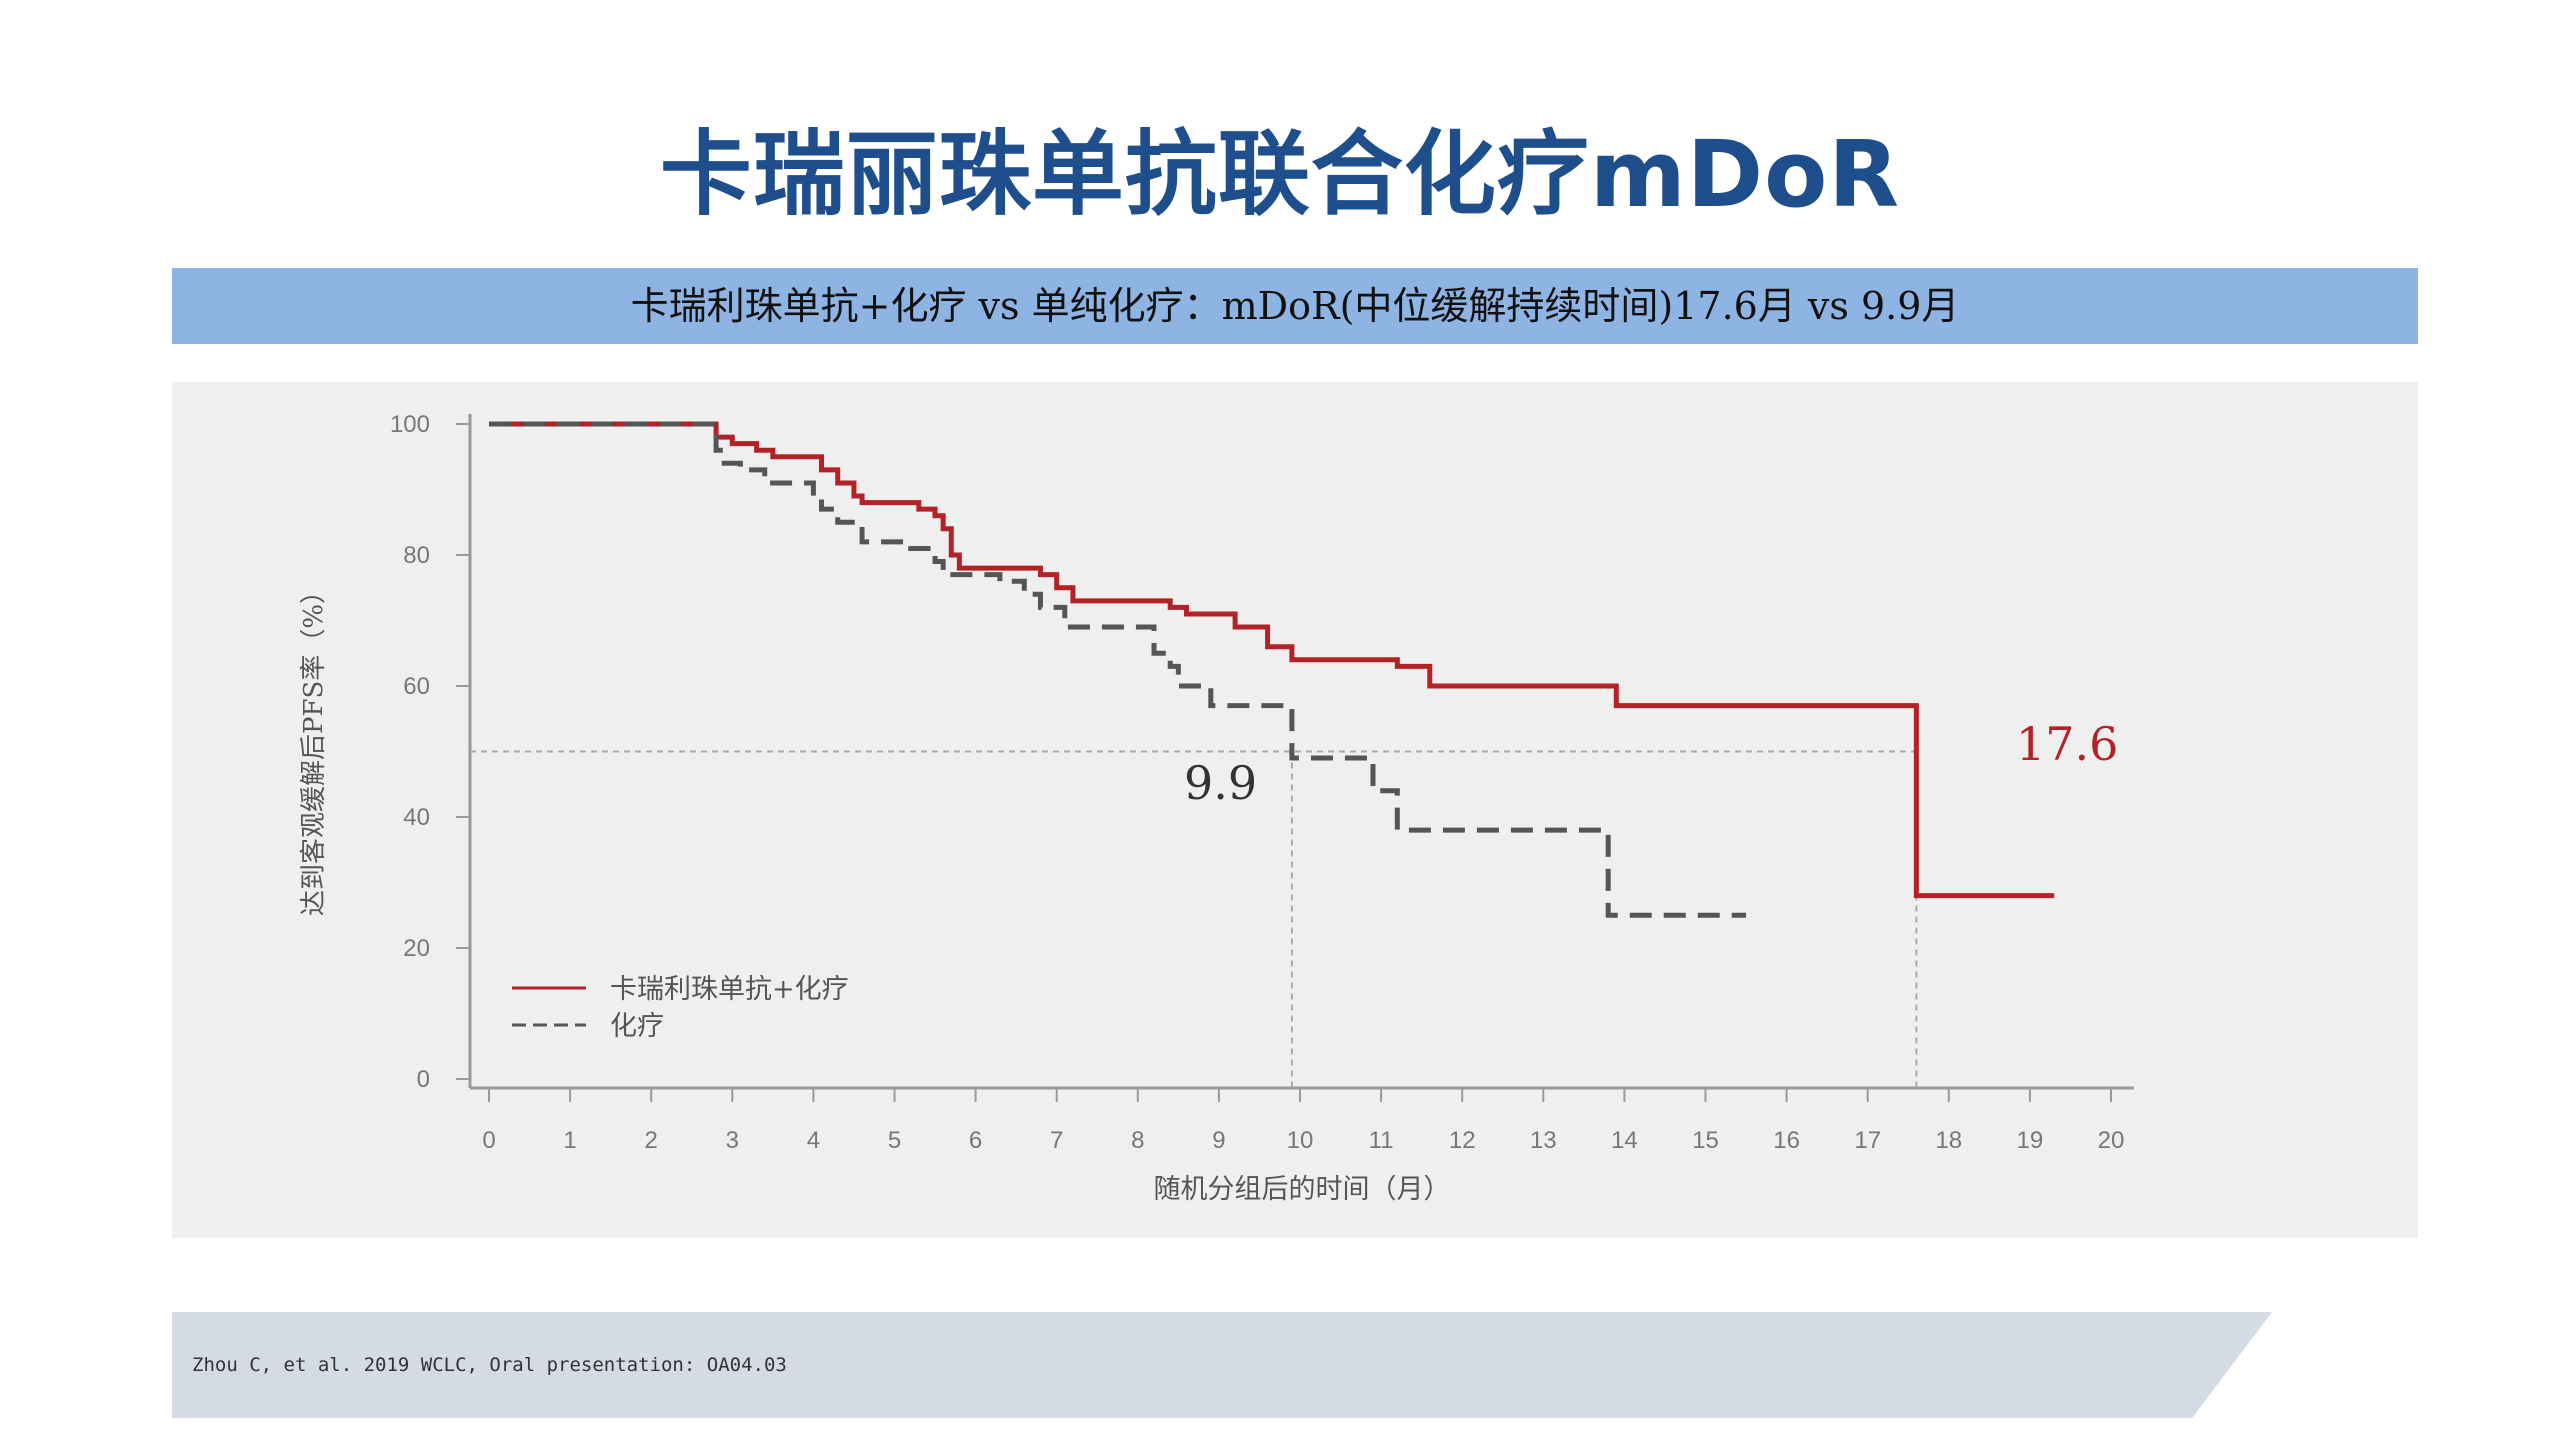 The height and width of the screenshot is (1440, 2560). What do you see at coordinates (416, 817) in the screenshot?
I see `y-tick-label: 40` at bounding box center [416, 817].